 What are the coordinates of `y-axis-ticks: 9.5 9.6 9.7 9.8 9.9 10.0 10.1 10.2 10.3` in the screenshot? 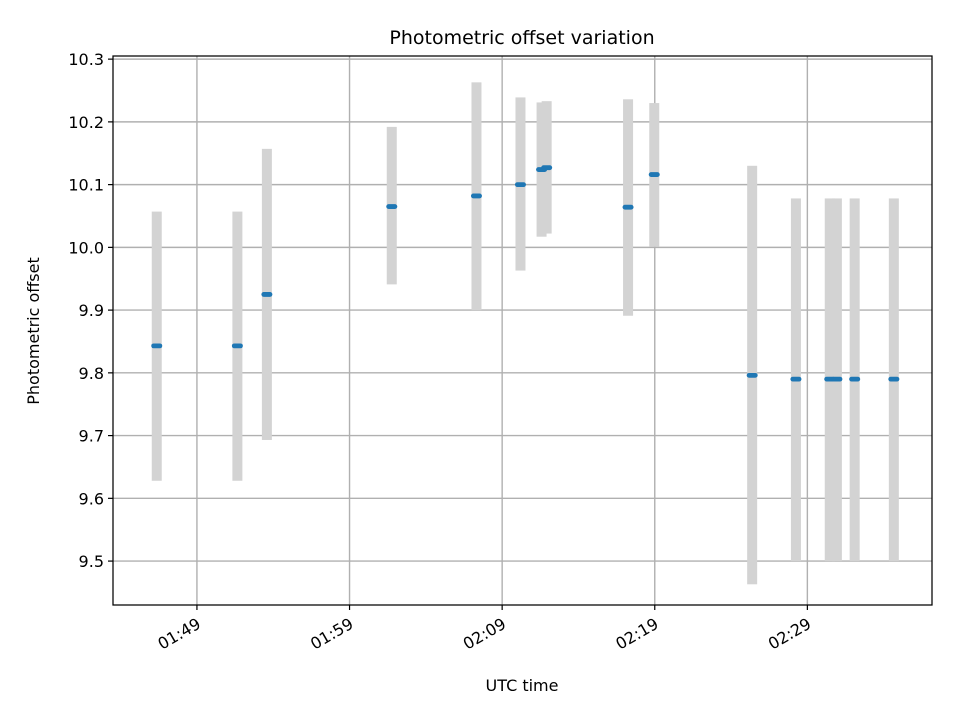 It's located at (90, 310).